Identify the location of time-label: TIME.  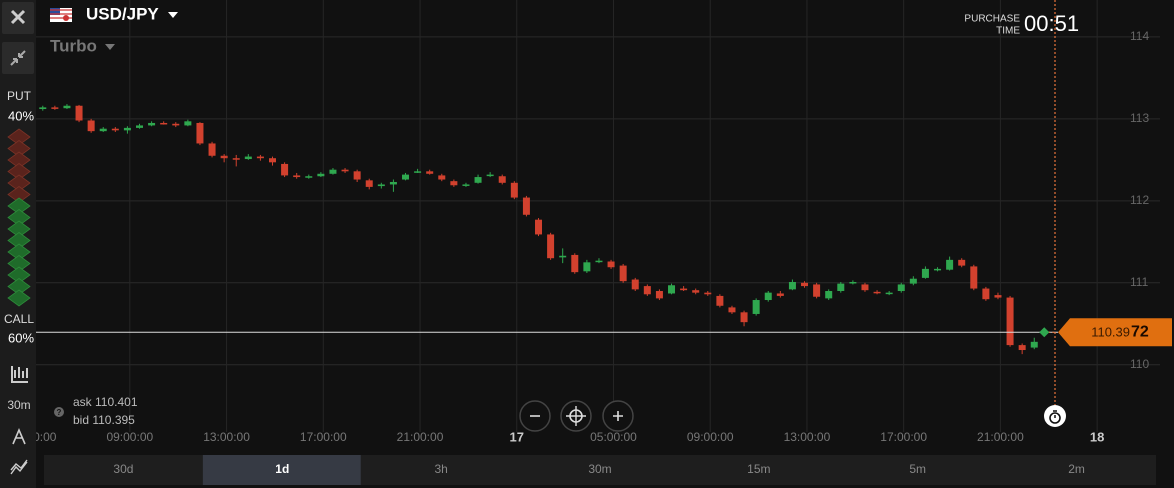
(1008, 31).